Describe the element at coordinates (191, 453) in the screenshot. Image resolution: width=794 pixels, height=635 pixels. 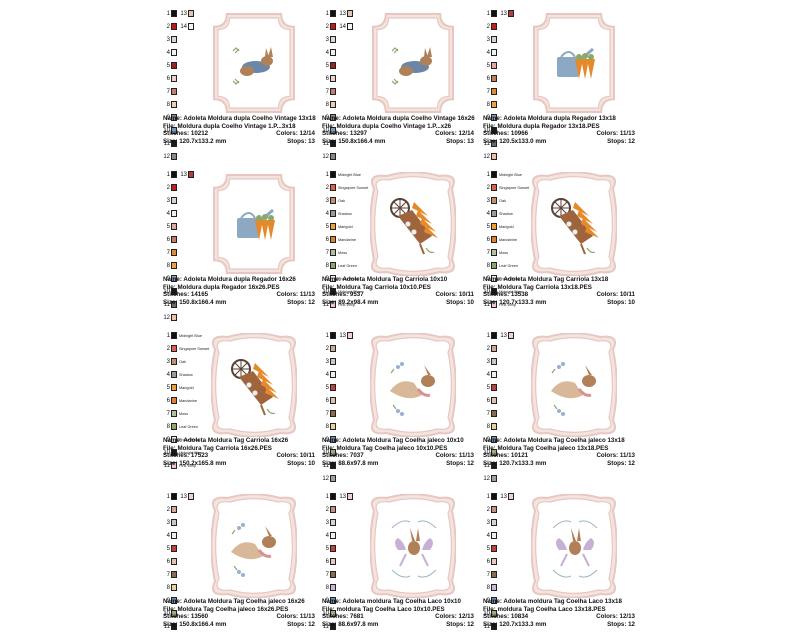
I see `swatch-thread-name: Midnight Blue` at that location.